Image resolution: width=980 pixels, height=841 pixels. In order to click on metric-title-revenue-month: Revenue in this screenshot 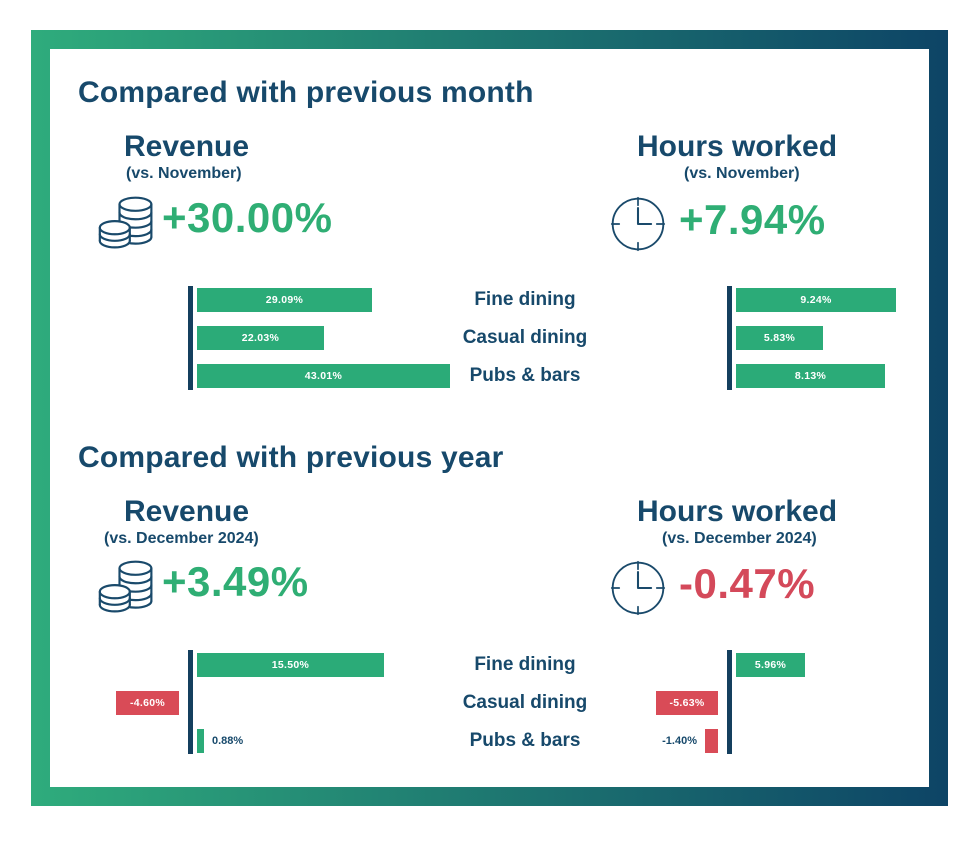, I will do `click(187, 146)`.